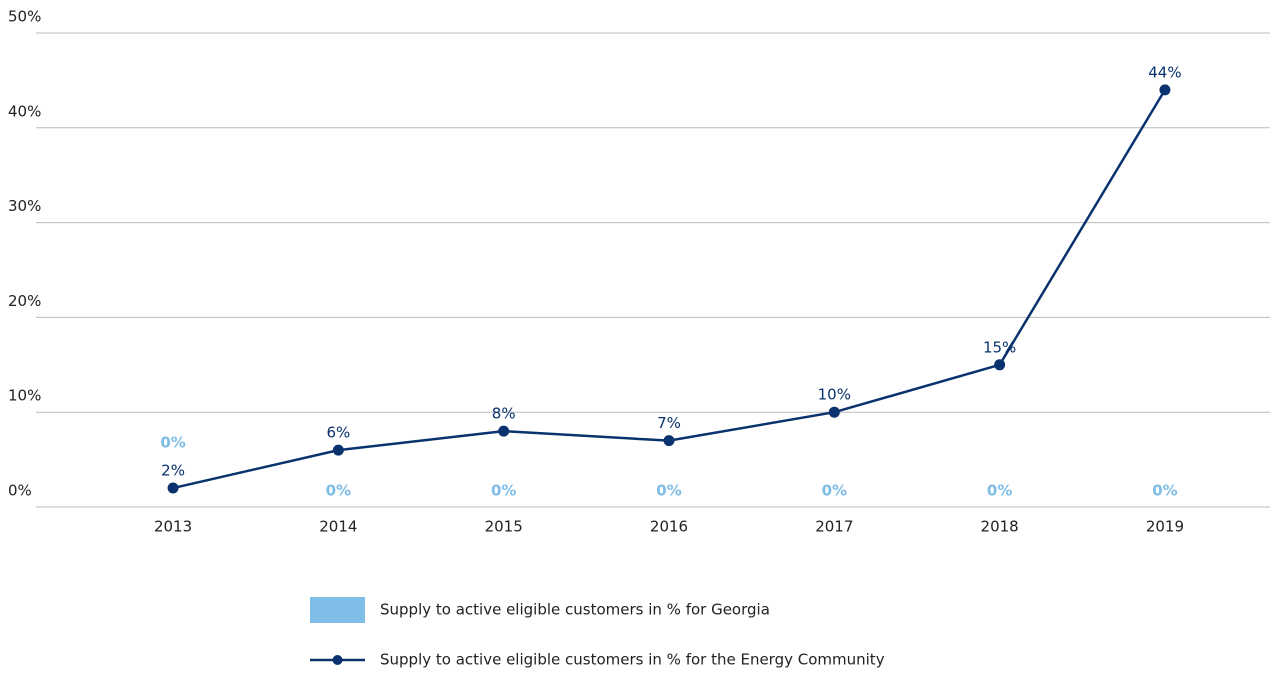  I want to click on x-tick-label: 2015, so click(504, 527).